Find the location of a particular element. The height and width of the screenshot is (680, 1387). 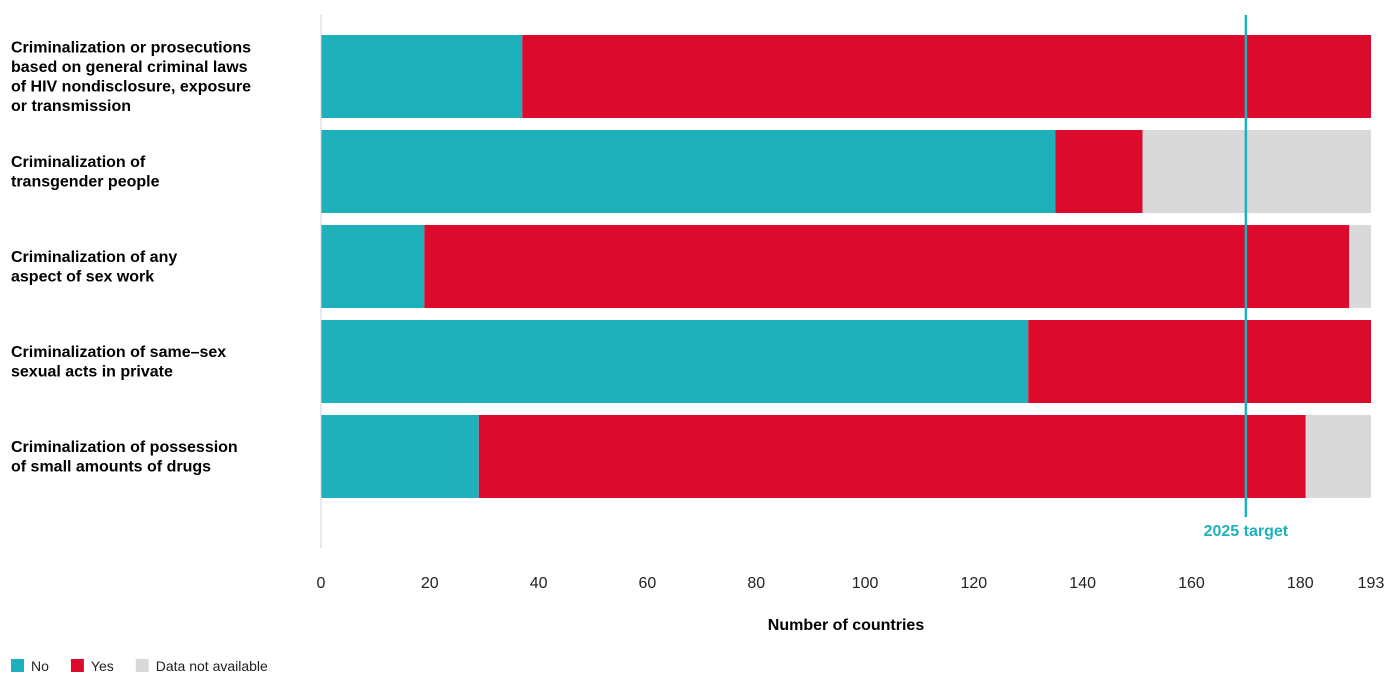

x-axis-ticks: 0 20 40 60 80 100 120 140 160 180 193 is located at coordinates (851, 583).